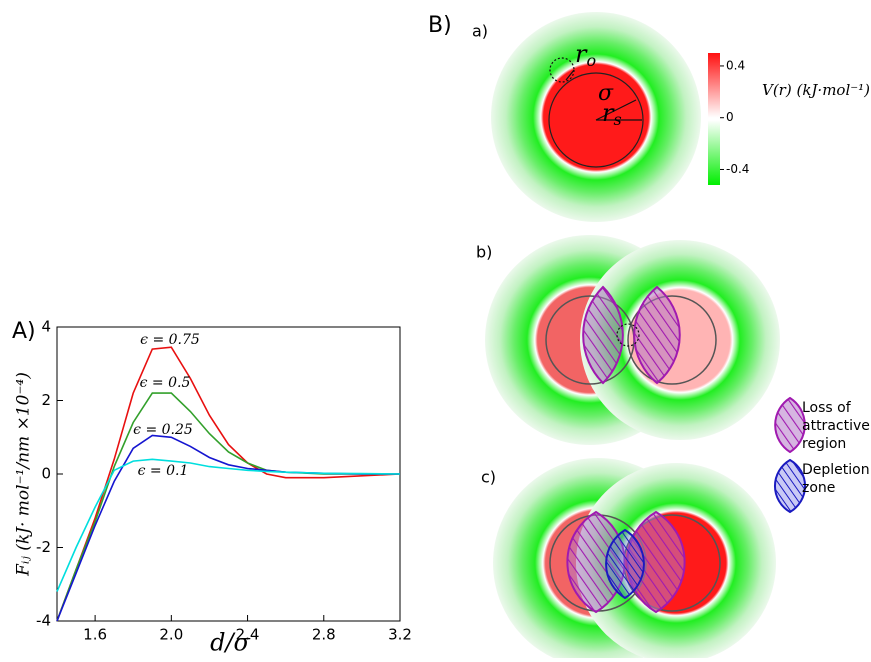 The width and height of the screenshot is (871, 662). What do you see at coordinates (818, 488) in the screenshot?
I see `legend-text: zone` at bounding box center [818, 488].